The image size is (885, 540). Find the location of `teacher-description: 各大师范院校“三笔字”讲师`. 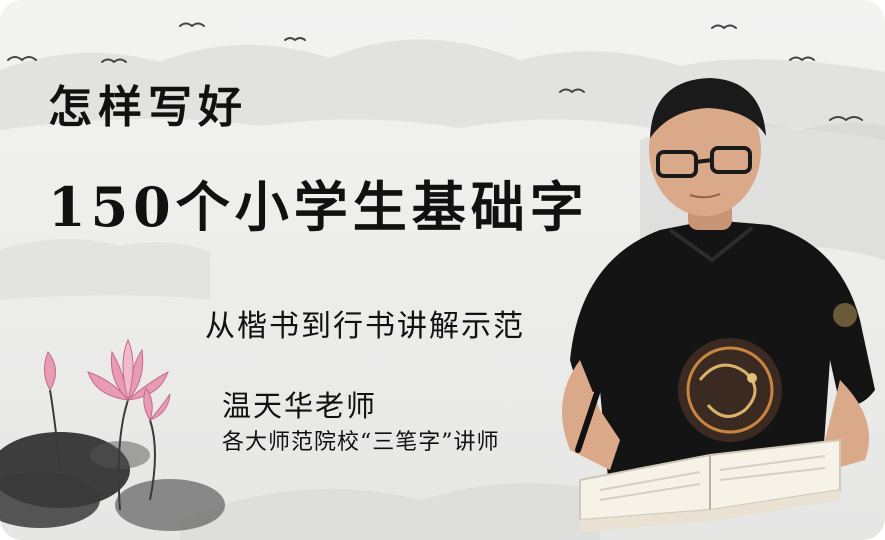

teacher-description: 各大师范院校“三笔字”讲师 is located at coordinates (361, 442).